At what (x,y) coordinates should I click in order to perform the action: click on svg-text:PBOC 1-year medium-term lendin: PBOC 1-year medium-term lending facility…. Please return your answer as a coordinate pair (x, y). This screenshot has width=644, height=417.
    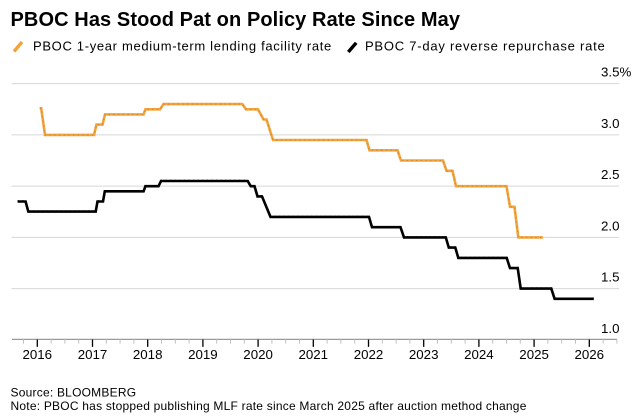
    Looking at the image, I should click on (182, 45).